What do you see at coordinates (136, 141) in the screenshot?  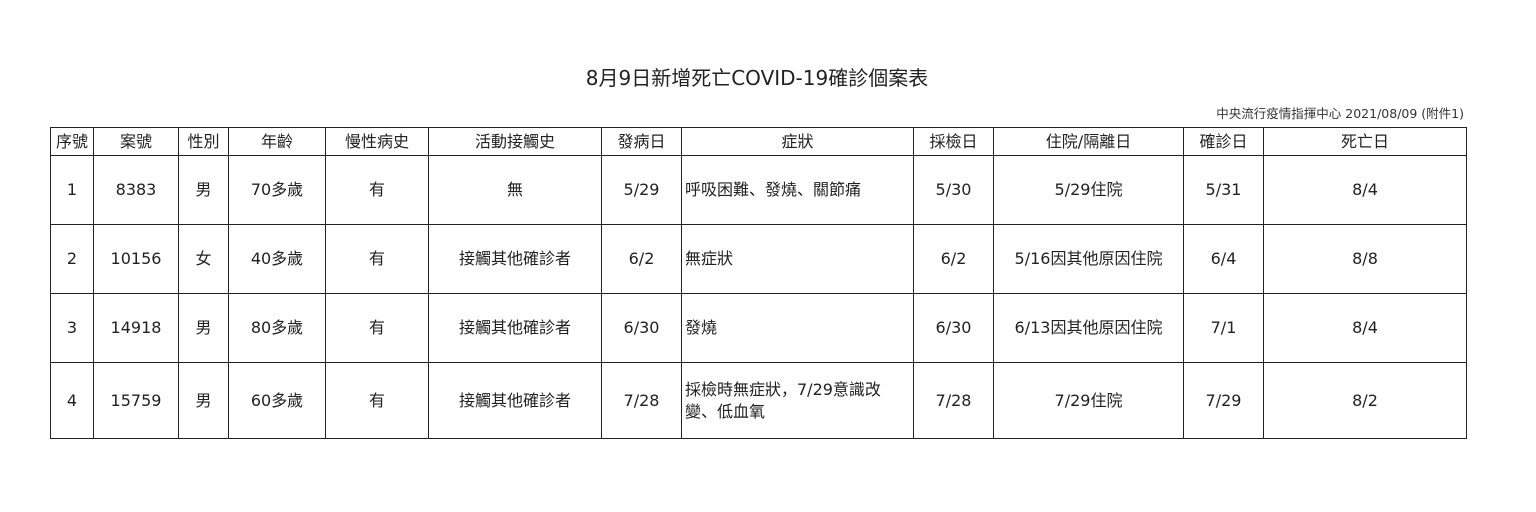 I see `column-header: 案號` at bounding box center [136, 141].